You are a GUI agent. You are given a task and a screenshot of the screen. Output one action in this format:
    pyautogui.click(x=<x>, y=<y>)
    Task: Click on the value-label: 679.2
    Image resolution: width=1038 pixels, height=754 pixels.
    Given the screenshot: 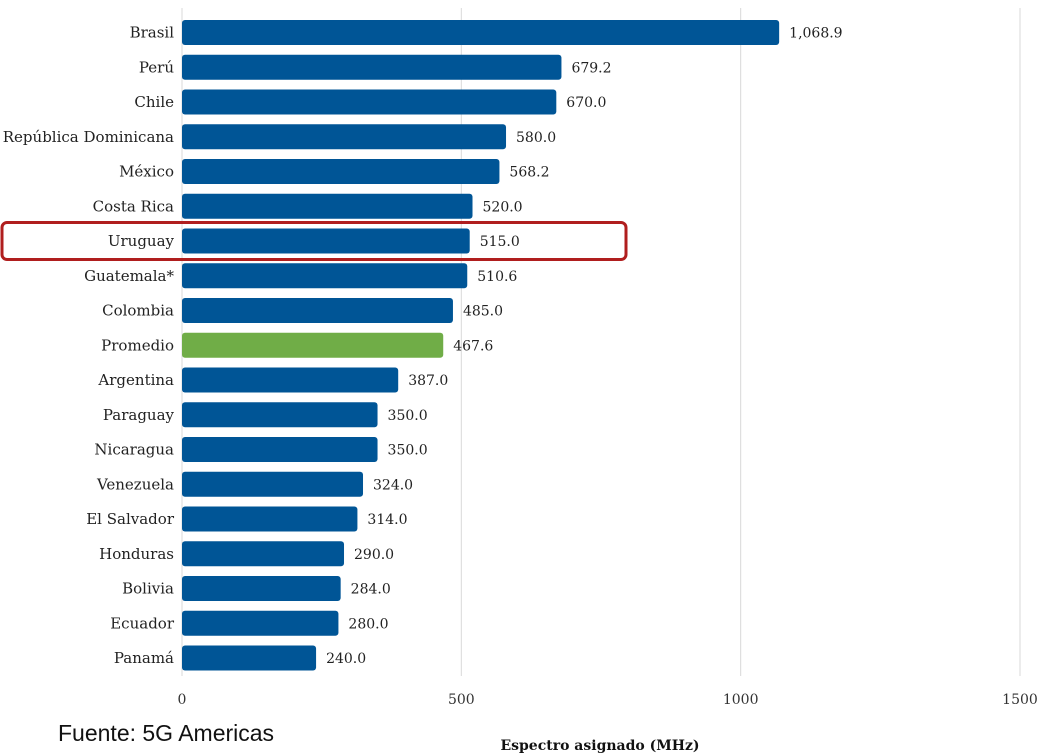 What is the action you would take?
    pyautogui.click(x=591, y=68)
    